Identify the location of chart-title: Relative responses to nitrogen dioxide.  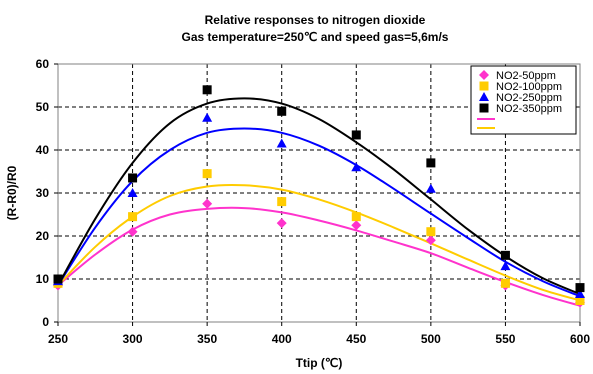
(315, 20).